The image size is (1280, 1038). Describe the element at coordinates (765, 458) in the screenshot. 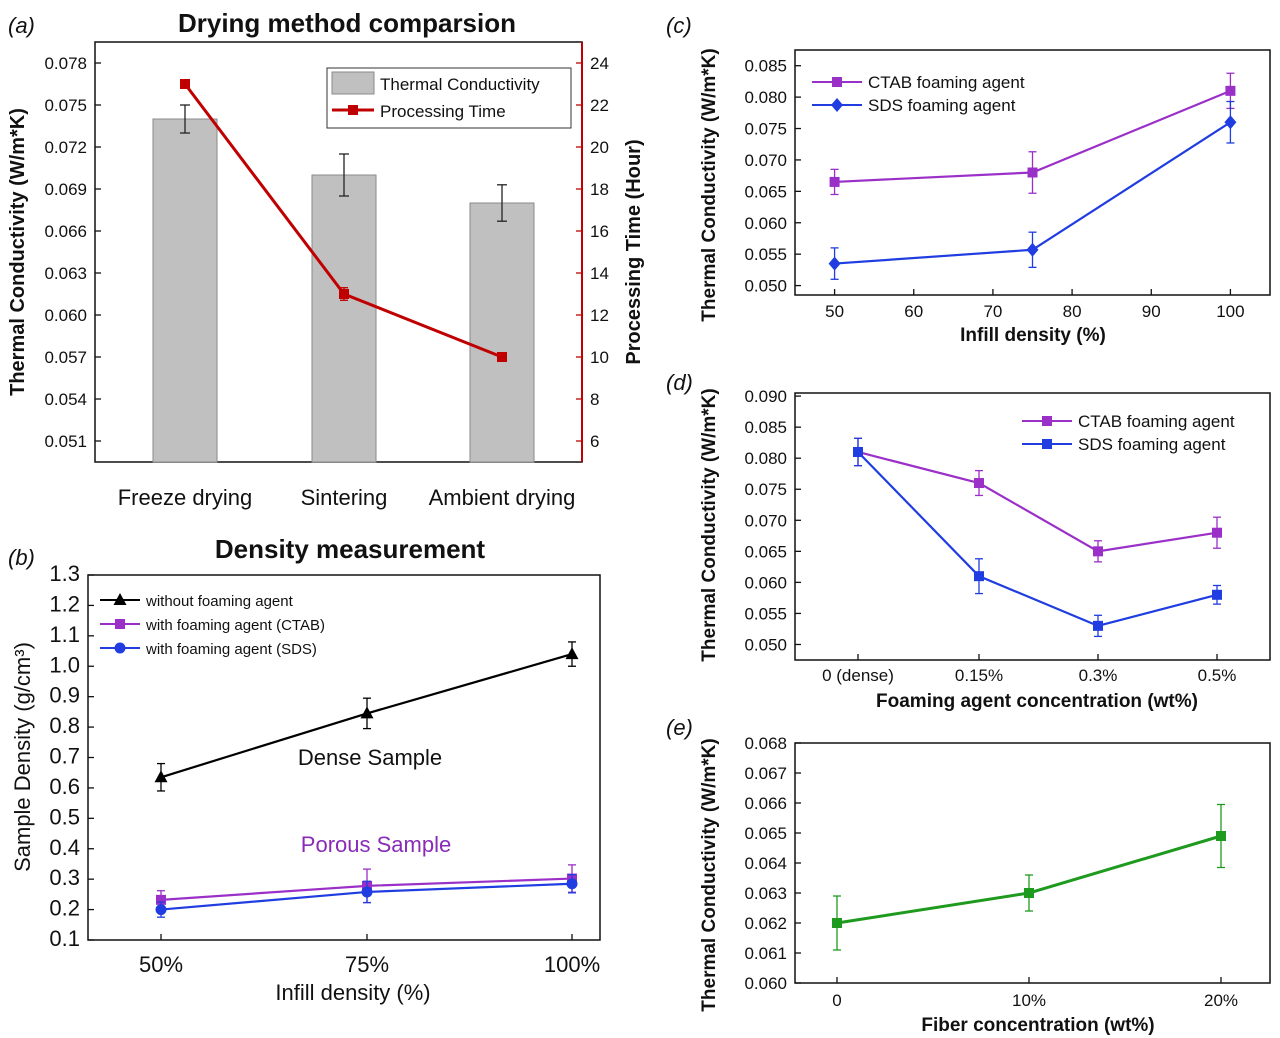

I see `y-tick-label: 0.080` at that location.